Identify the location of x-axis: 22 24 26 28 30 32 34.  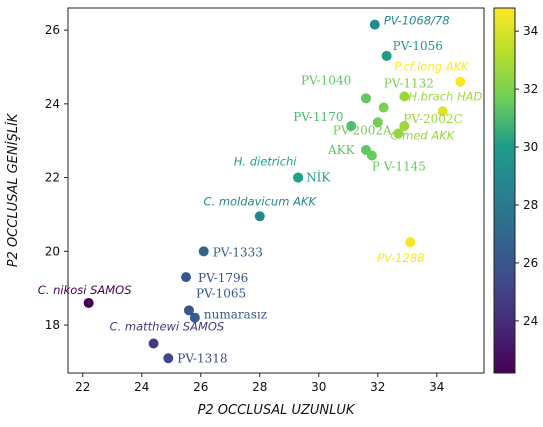
(259, 383).